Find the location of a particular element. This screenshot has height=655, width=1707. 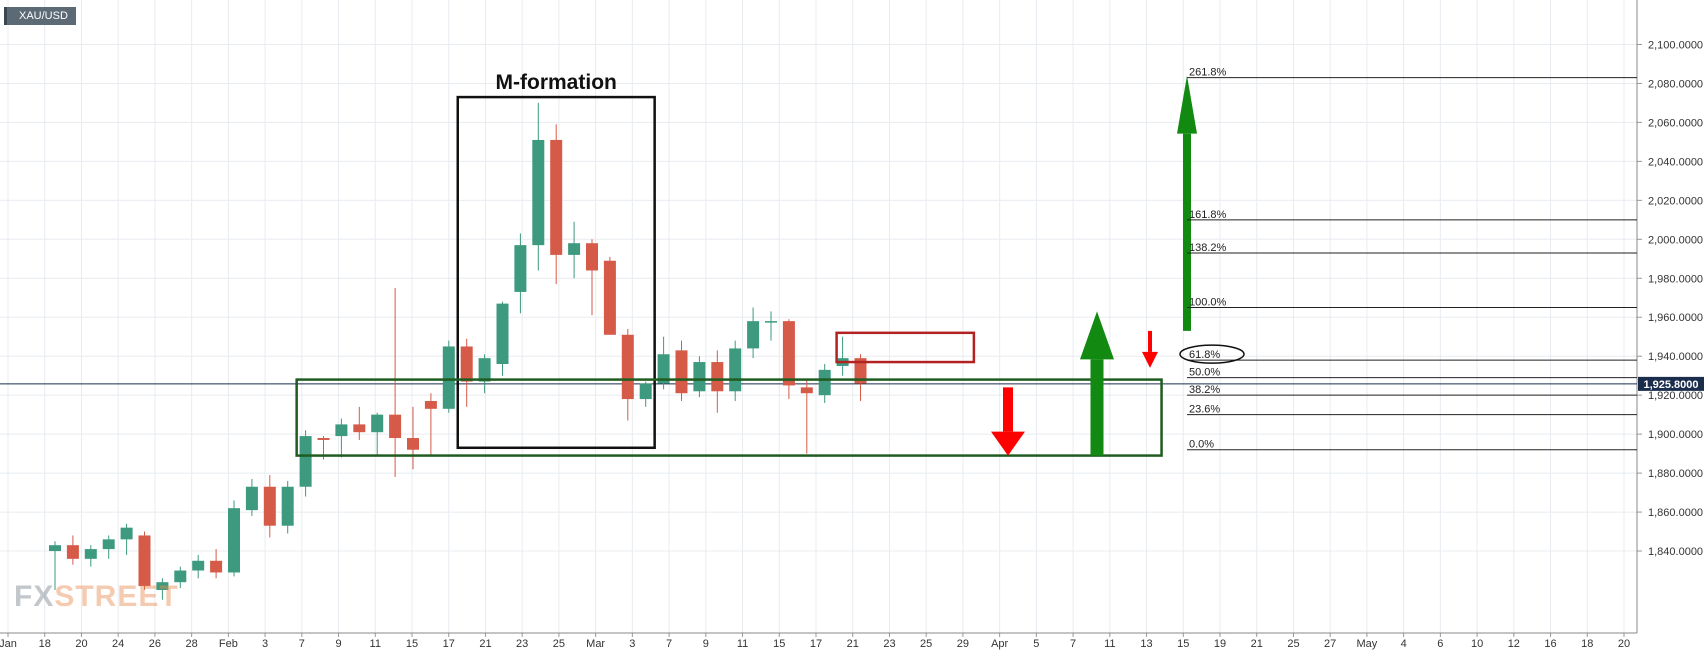

fib-extension-arrow-head is located at coordinates (1187, 104).